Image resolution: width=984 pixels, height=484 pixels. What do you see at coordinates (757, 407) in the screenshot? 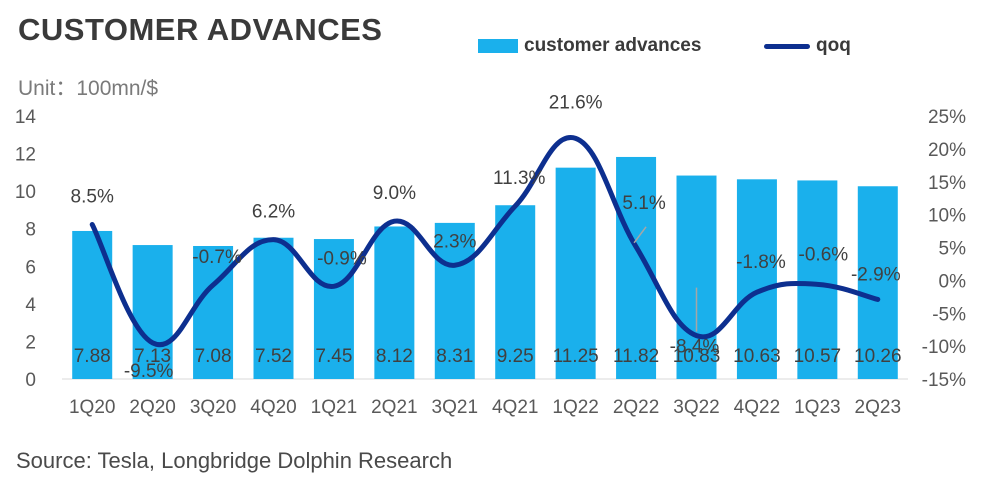
I see `x-tick-label: 4Q22` at bounding box center [757, 407].